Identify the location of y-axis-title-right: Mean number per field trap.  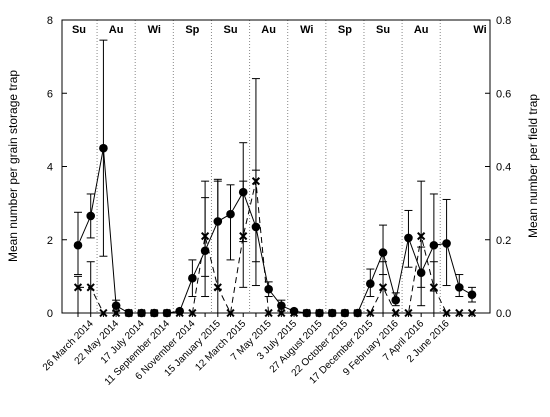
(533, 166).